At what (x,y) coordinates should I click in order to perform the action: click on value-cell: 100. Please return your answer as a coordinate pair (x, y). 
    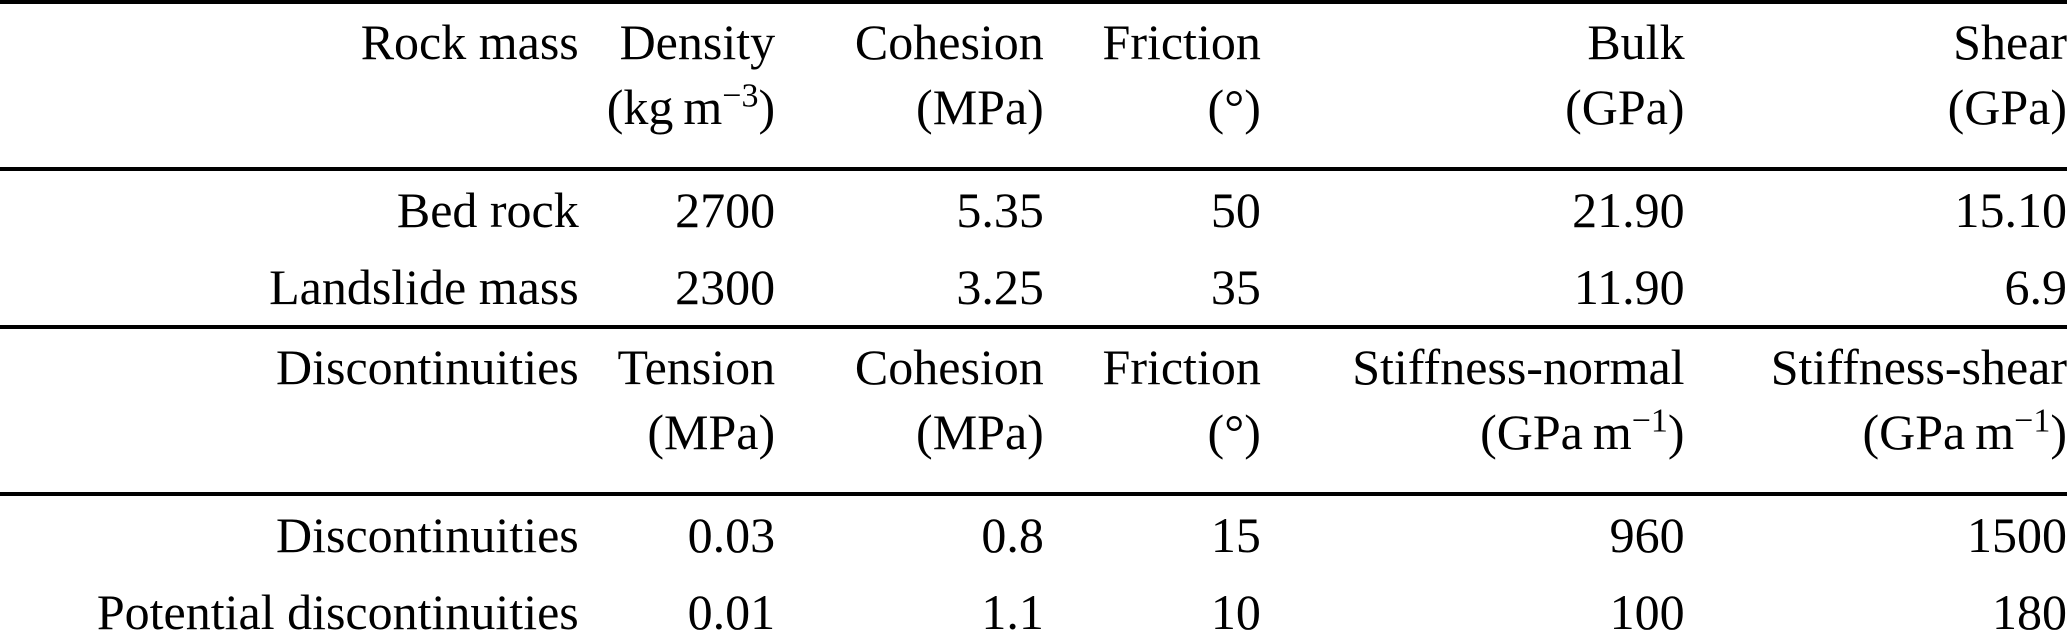
    Looking at the image, I should click on (1647, 611).